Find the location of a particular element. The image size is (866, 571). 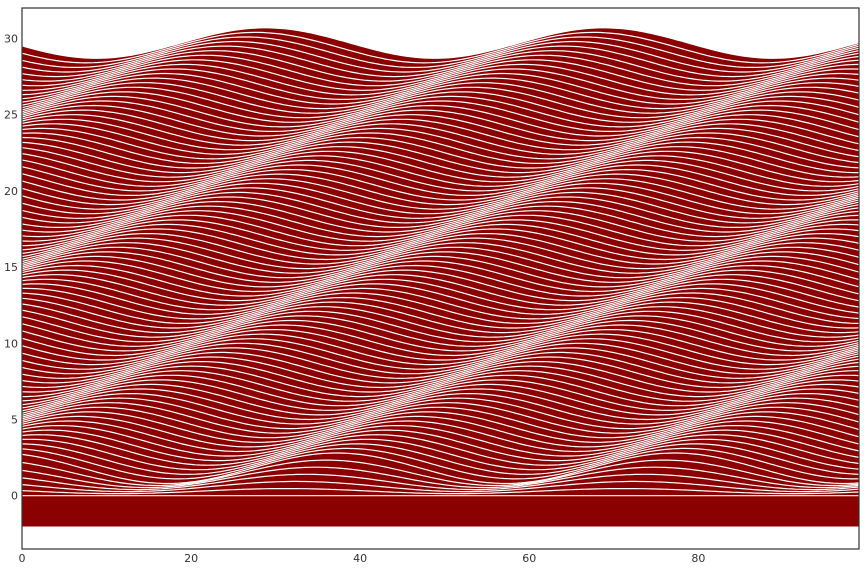

x-tick-label: 80 is located at coordinates (698, 558).